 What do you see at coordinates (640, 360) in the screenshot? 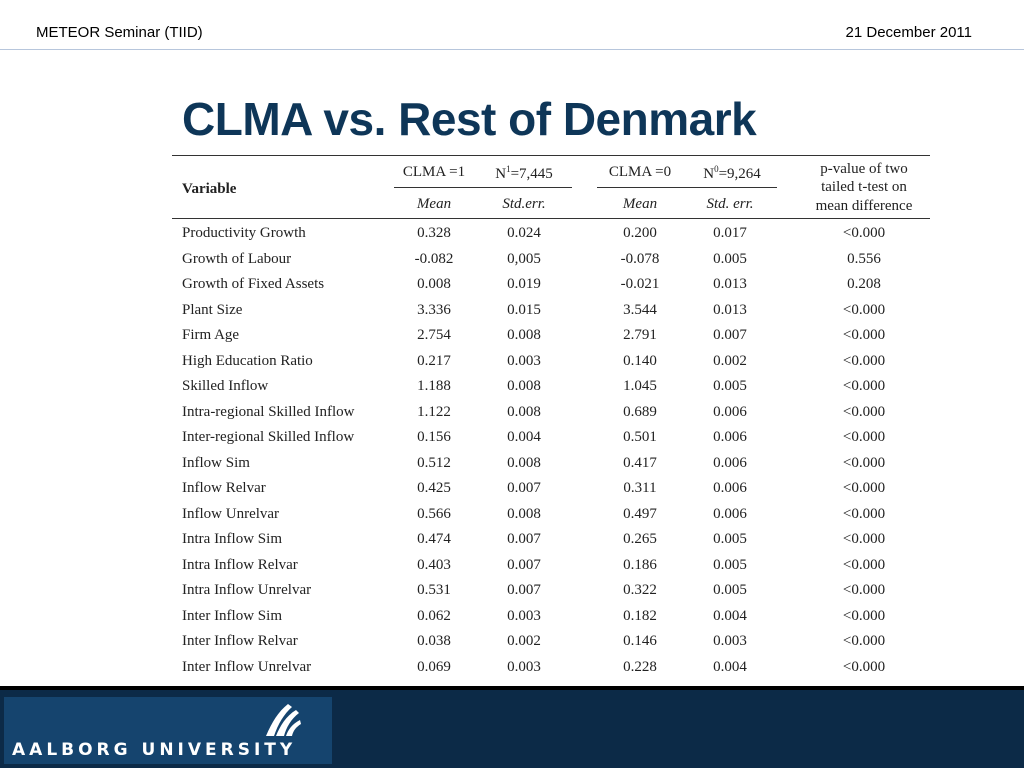
I see `mean0-cell: 0.140` at bounding box center [640, 360].